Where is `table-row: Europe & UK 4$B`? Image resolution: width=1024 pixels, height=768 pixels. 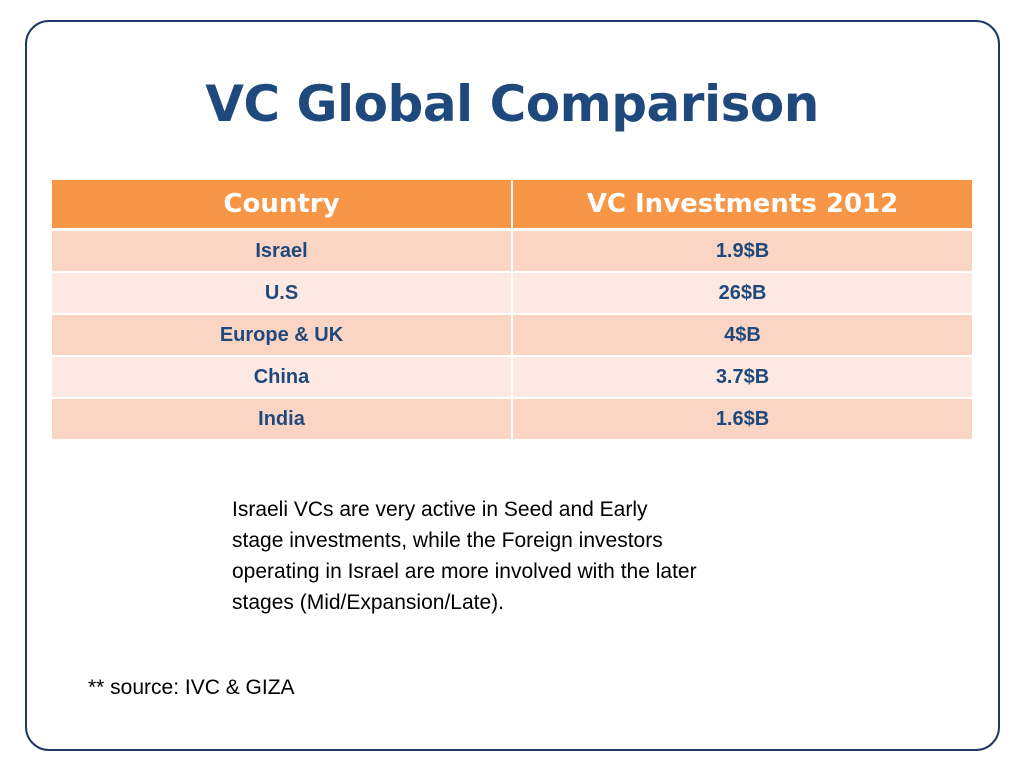 table-row: Europe & UK 4$B is located at coordinates (512, 335).